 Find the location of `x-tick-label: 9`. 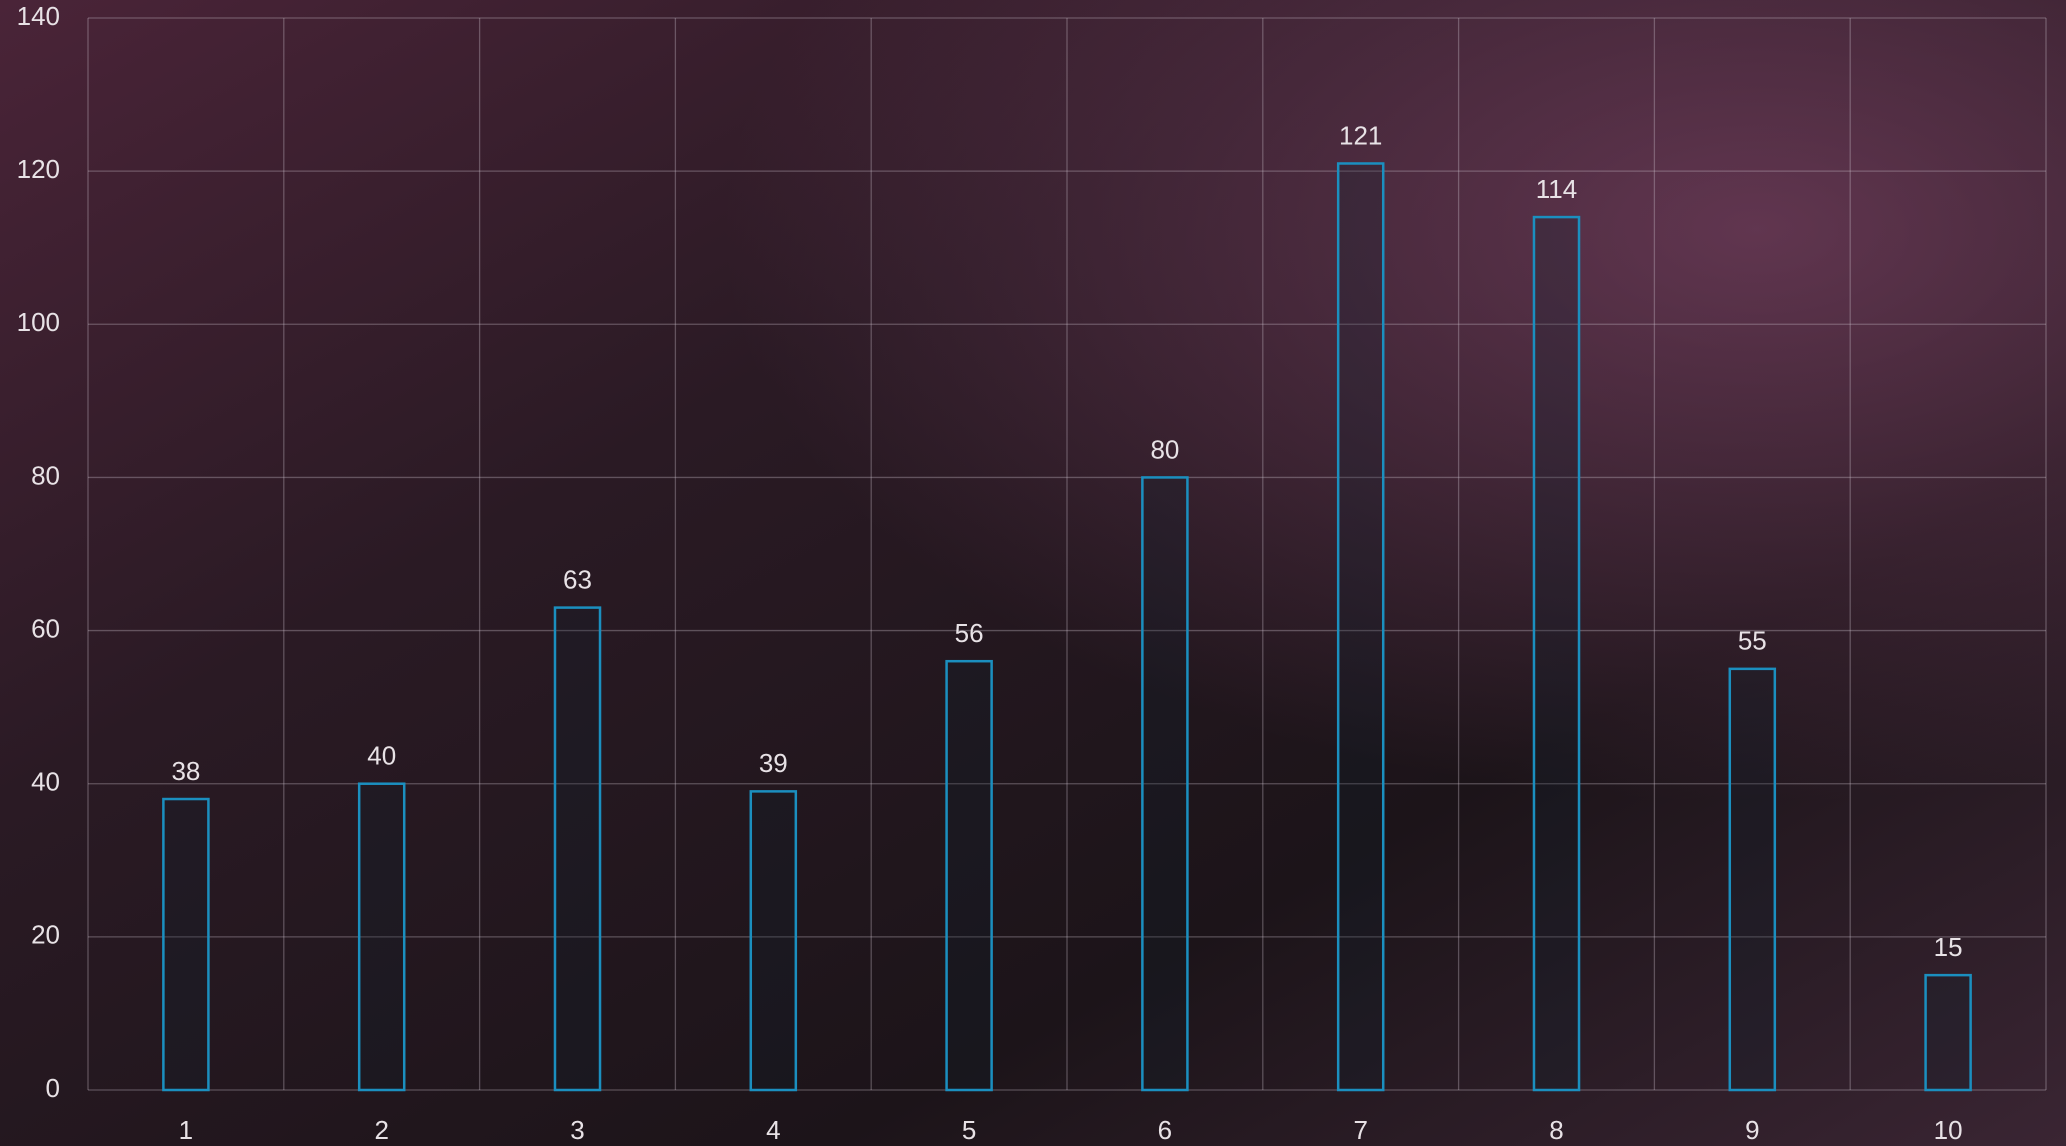

x-tick-label: 9 is located at coordinates (1752, 1130).